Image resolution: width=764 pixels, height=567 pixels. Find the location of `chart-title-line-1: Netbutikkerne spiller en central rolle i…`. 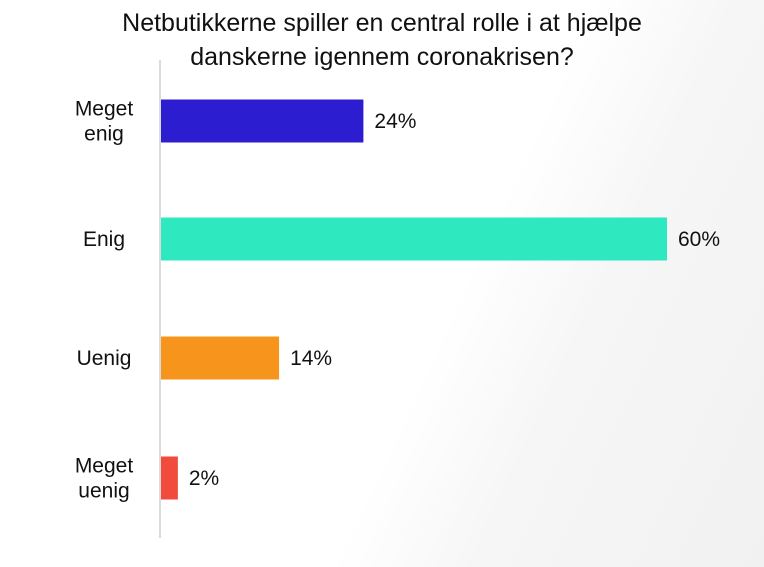

chart-title-line-1: Netbutikkerne spiller en central rolle i… is located at coordinates (382, 23).